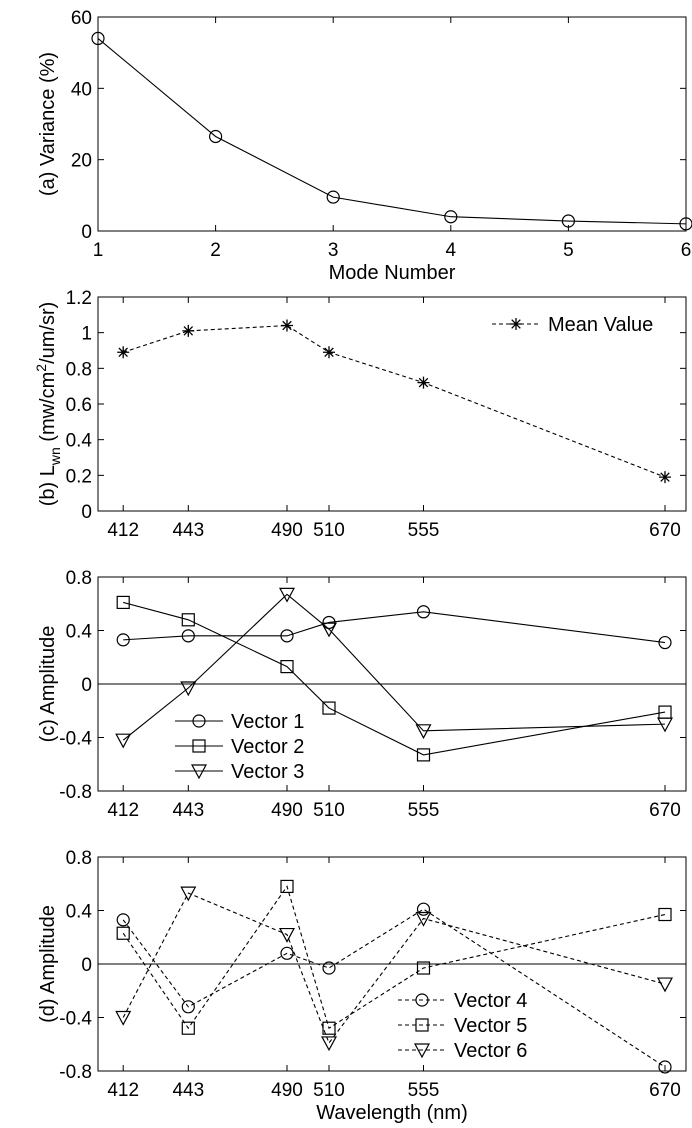  I want to click on x-tick-label: 5, so click(568, 250).